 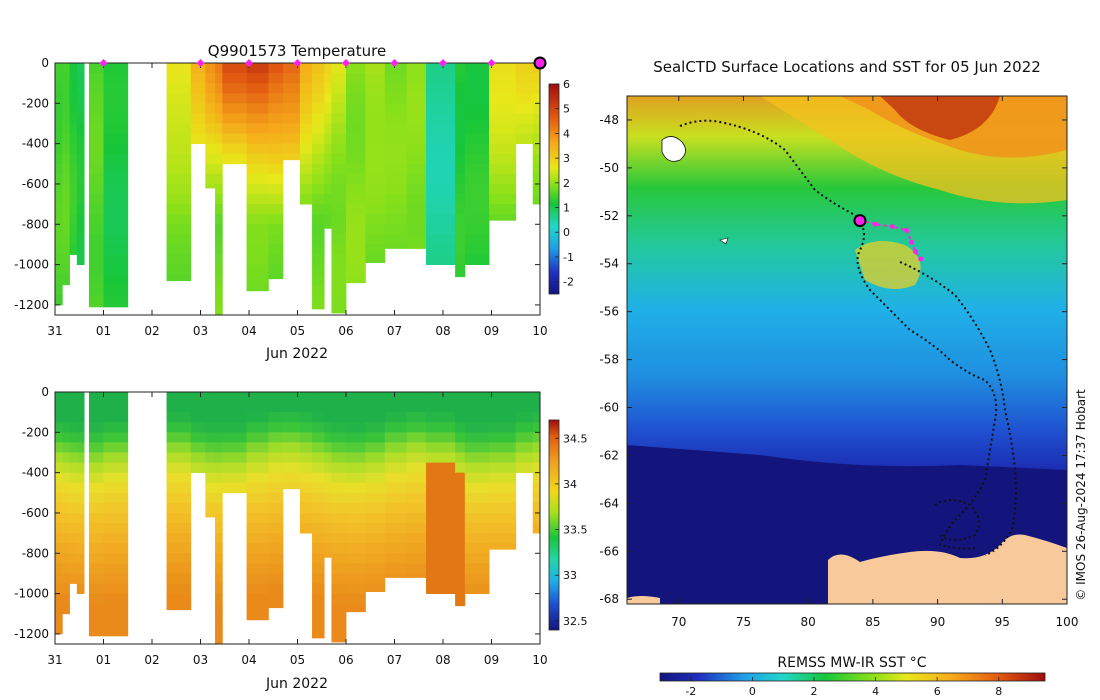 What do you see at coordinates (443, 63) in the screenshot?
I see `surface-marker` at bounding box center [443, 63].